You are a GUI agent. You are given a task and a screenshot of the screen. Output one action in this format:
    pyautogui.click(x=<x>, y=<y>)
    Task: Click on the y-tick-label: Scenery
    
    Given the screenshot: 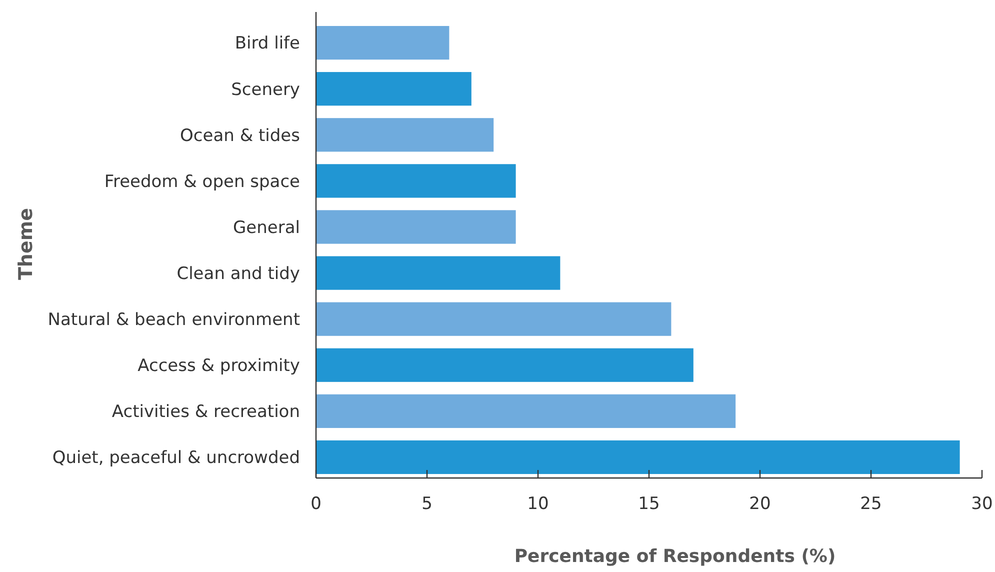 What is the action you would take?
    pyautogui.click(x=265, y=90)
    